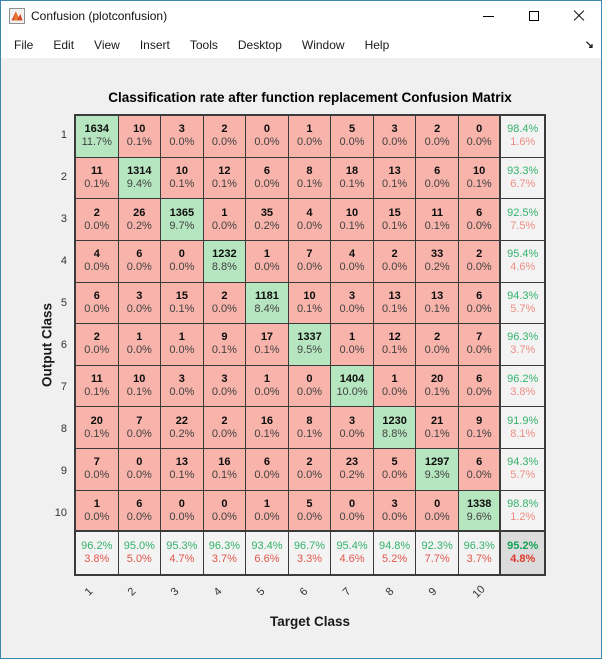 The image size is (602, 659). Describe the element at coordinates (182, 261) in the screenshot. I see `matrix-cell-4-3: 0 0.0%` at that location.